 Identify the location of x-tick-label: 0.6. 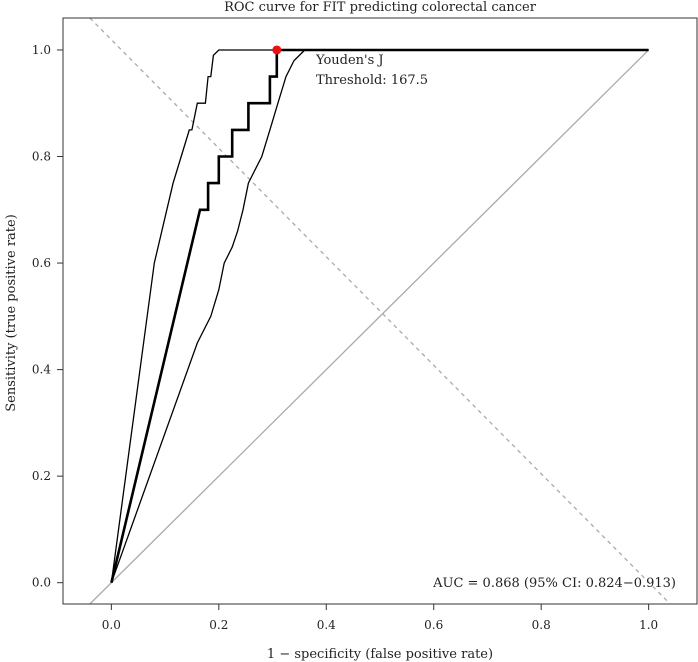
(433, 625).